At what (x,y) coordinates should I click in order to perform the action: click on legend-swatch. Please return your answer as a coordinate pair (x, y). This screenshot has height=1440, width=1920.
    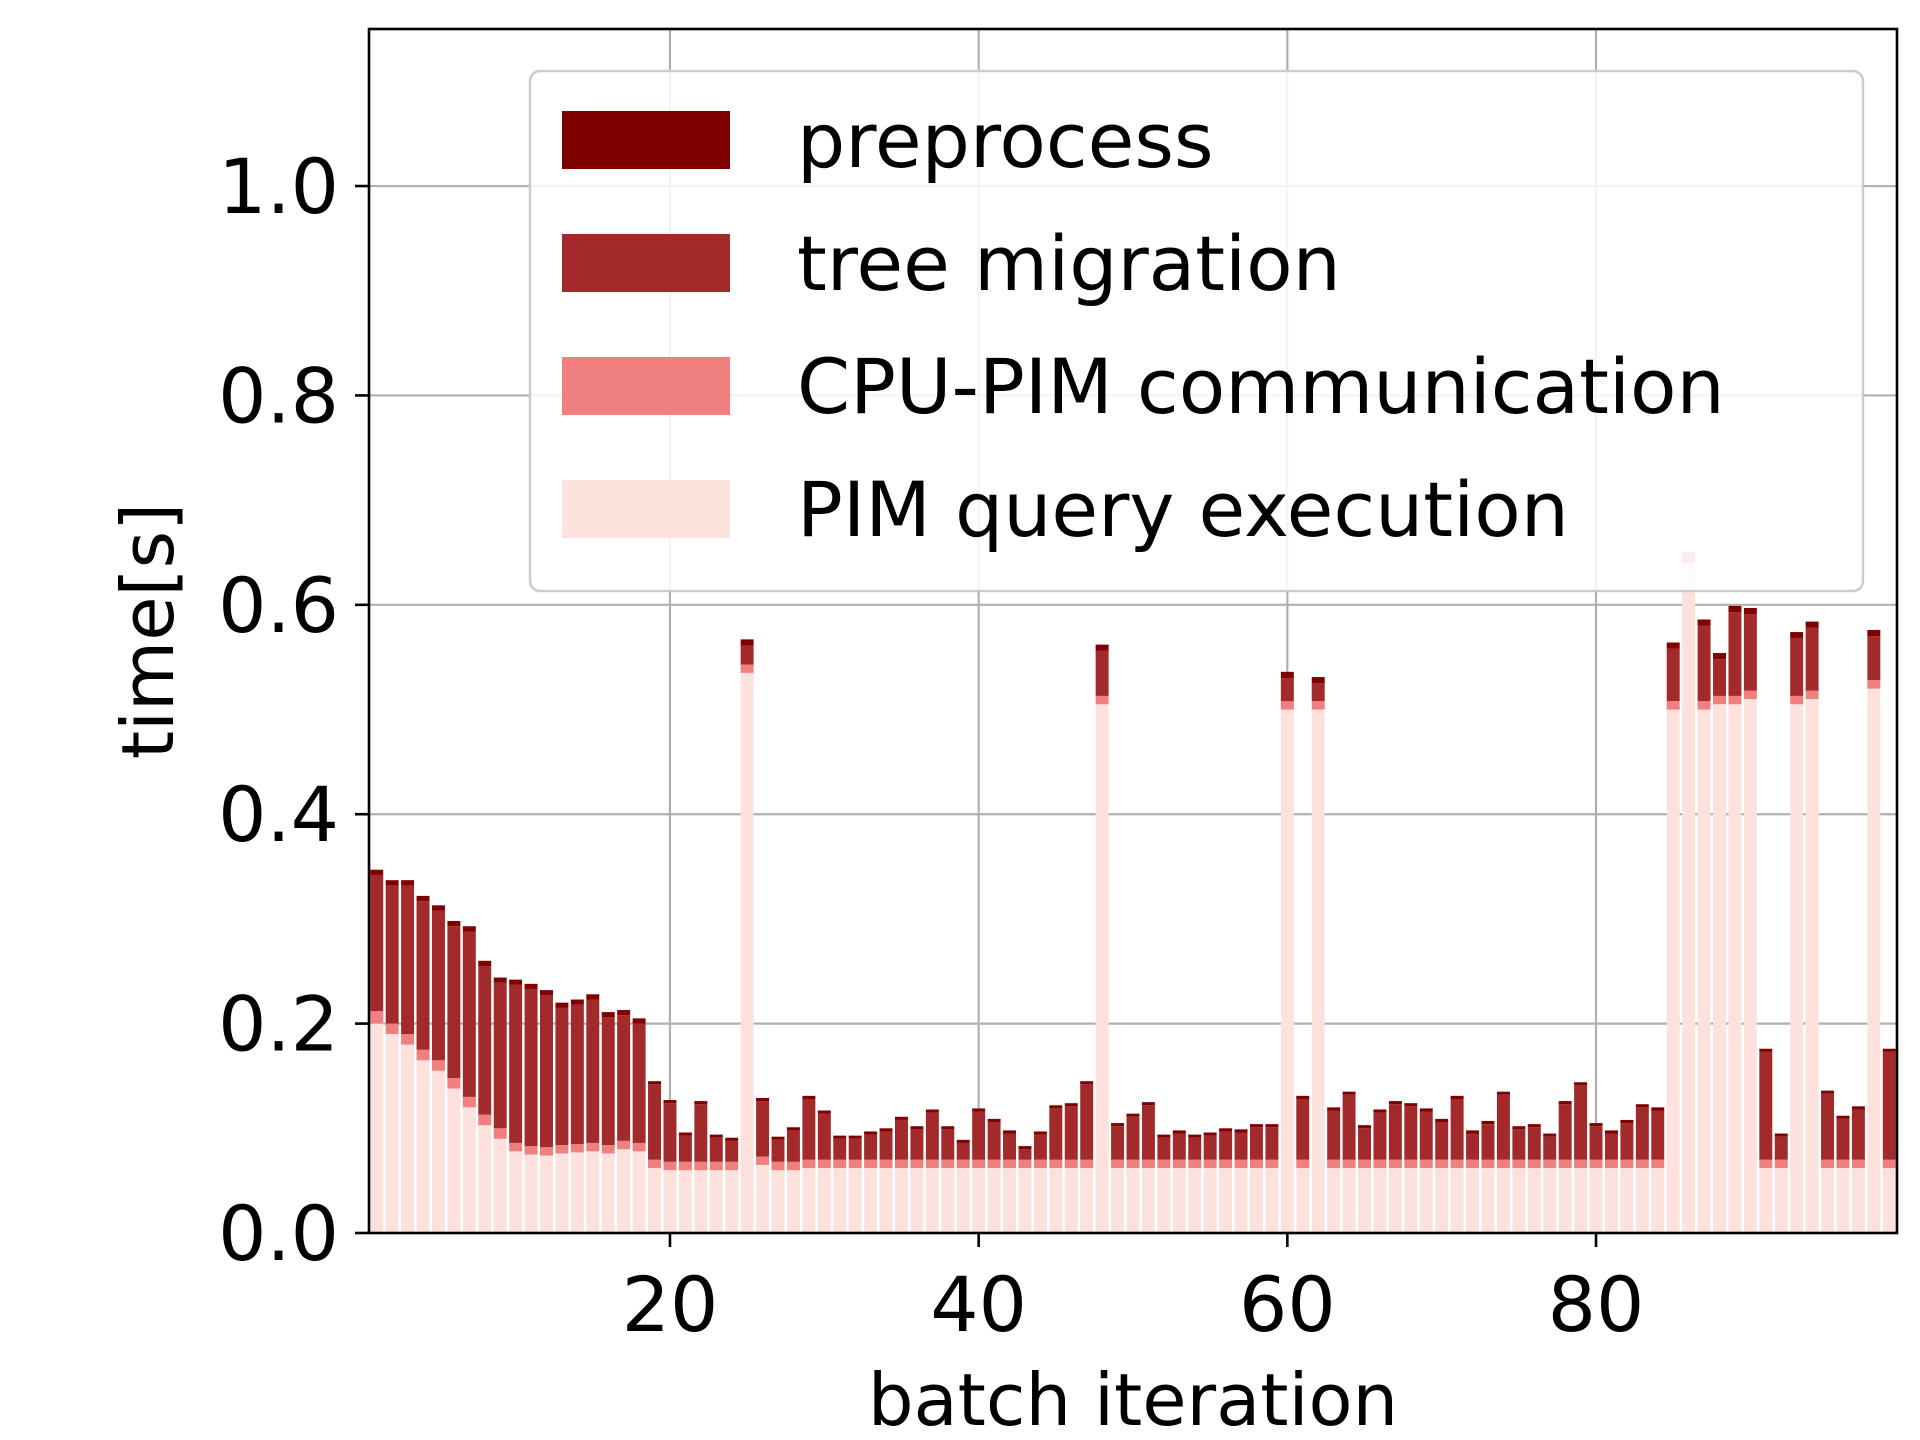
    Looking at the image, I should click on (646, 509).